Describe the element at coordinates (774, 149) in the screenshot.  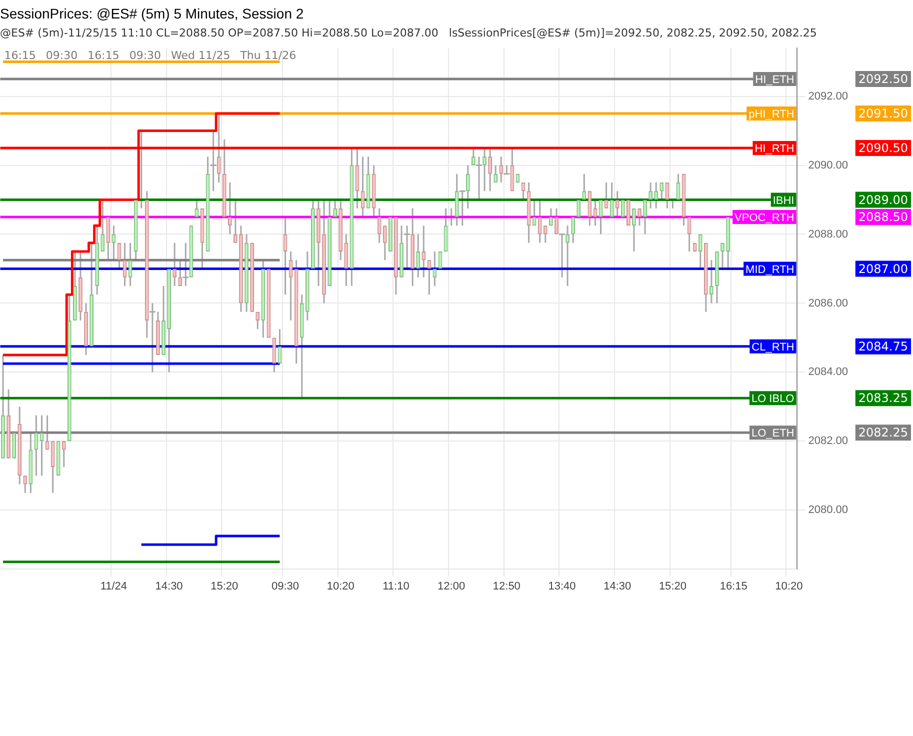
I see `ref-line-label: HI_RTH` at that location.